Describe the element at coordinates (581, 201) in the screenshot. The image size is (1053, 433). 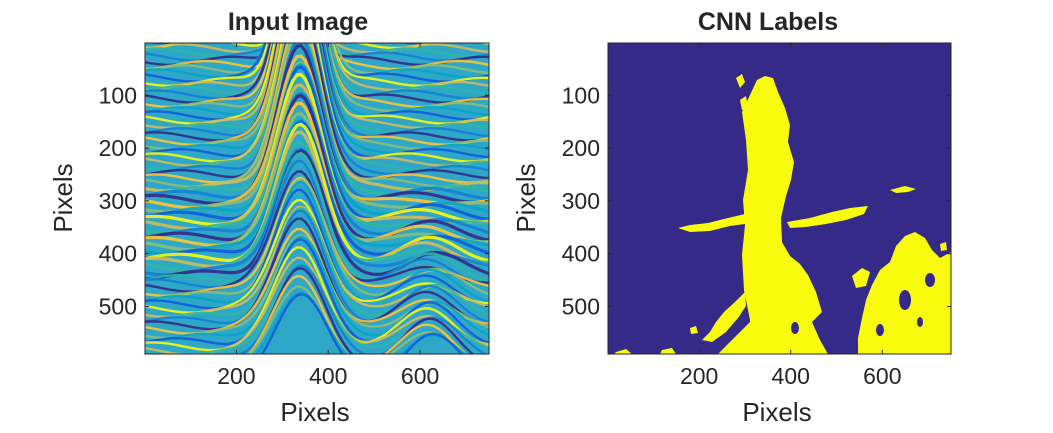
I see `cnn-labels-ytick-label: 300` at that location.